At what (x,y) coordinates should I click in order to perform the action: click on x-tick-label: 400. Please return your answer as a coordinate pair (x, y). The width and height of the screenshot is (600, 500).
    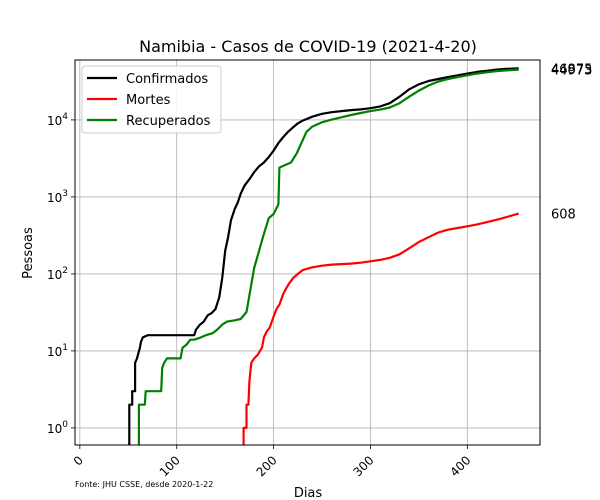
    Looking at the image, I should click on (460, 466).